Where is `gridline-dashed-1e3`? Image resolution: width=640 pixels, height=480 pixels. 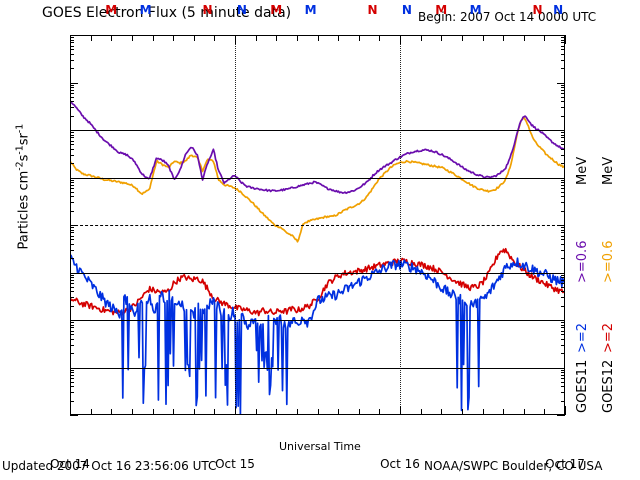 gridline-dashed-1e3 is located at coordinates (317, 225).